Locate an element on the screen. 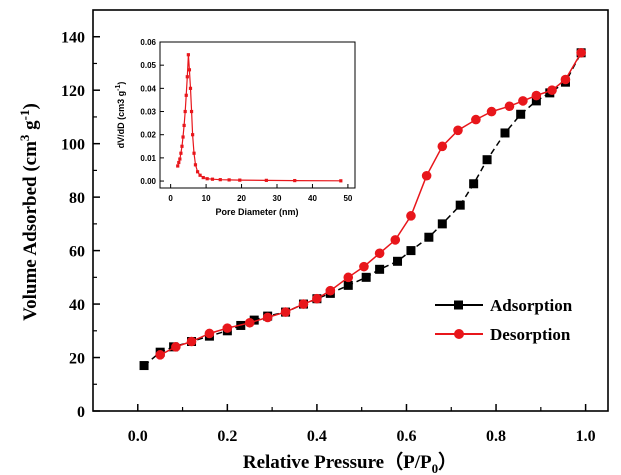 The height and width of the screenshot is (475, 621). inset-y-tick-label: 0.04 is located at coordinates (148, 88).